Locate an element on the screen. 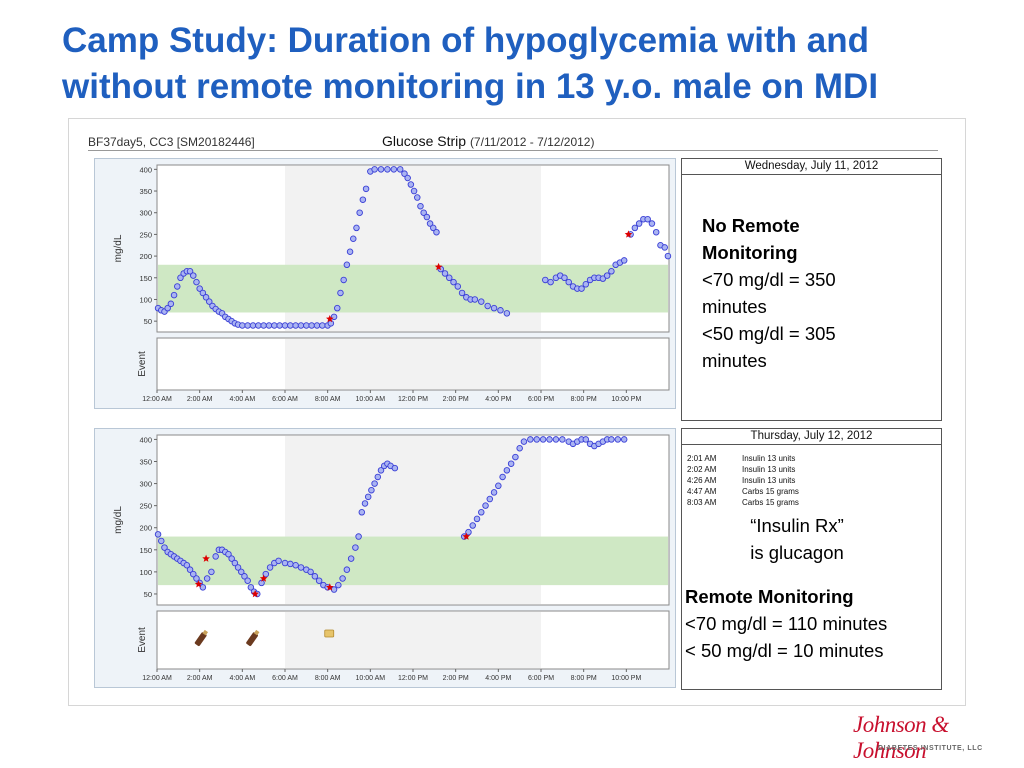 The width and height of the screenshot is (1024, 768). x-tick-label: 2:00 AM is located at coordinates (200, 678).